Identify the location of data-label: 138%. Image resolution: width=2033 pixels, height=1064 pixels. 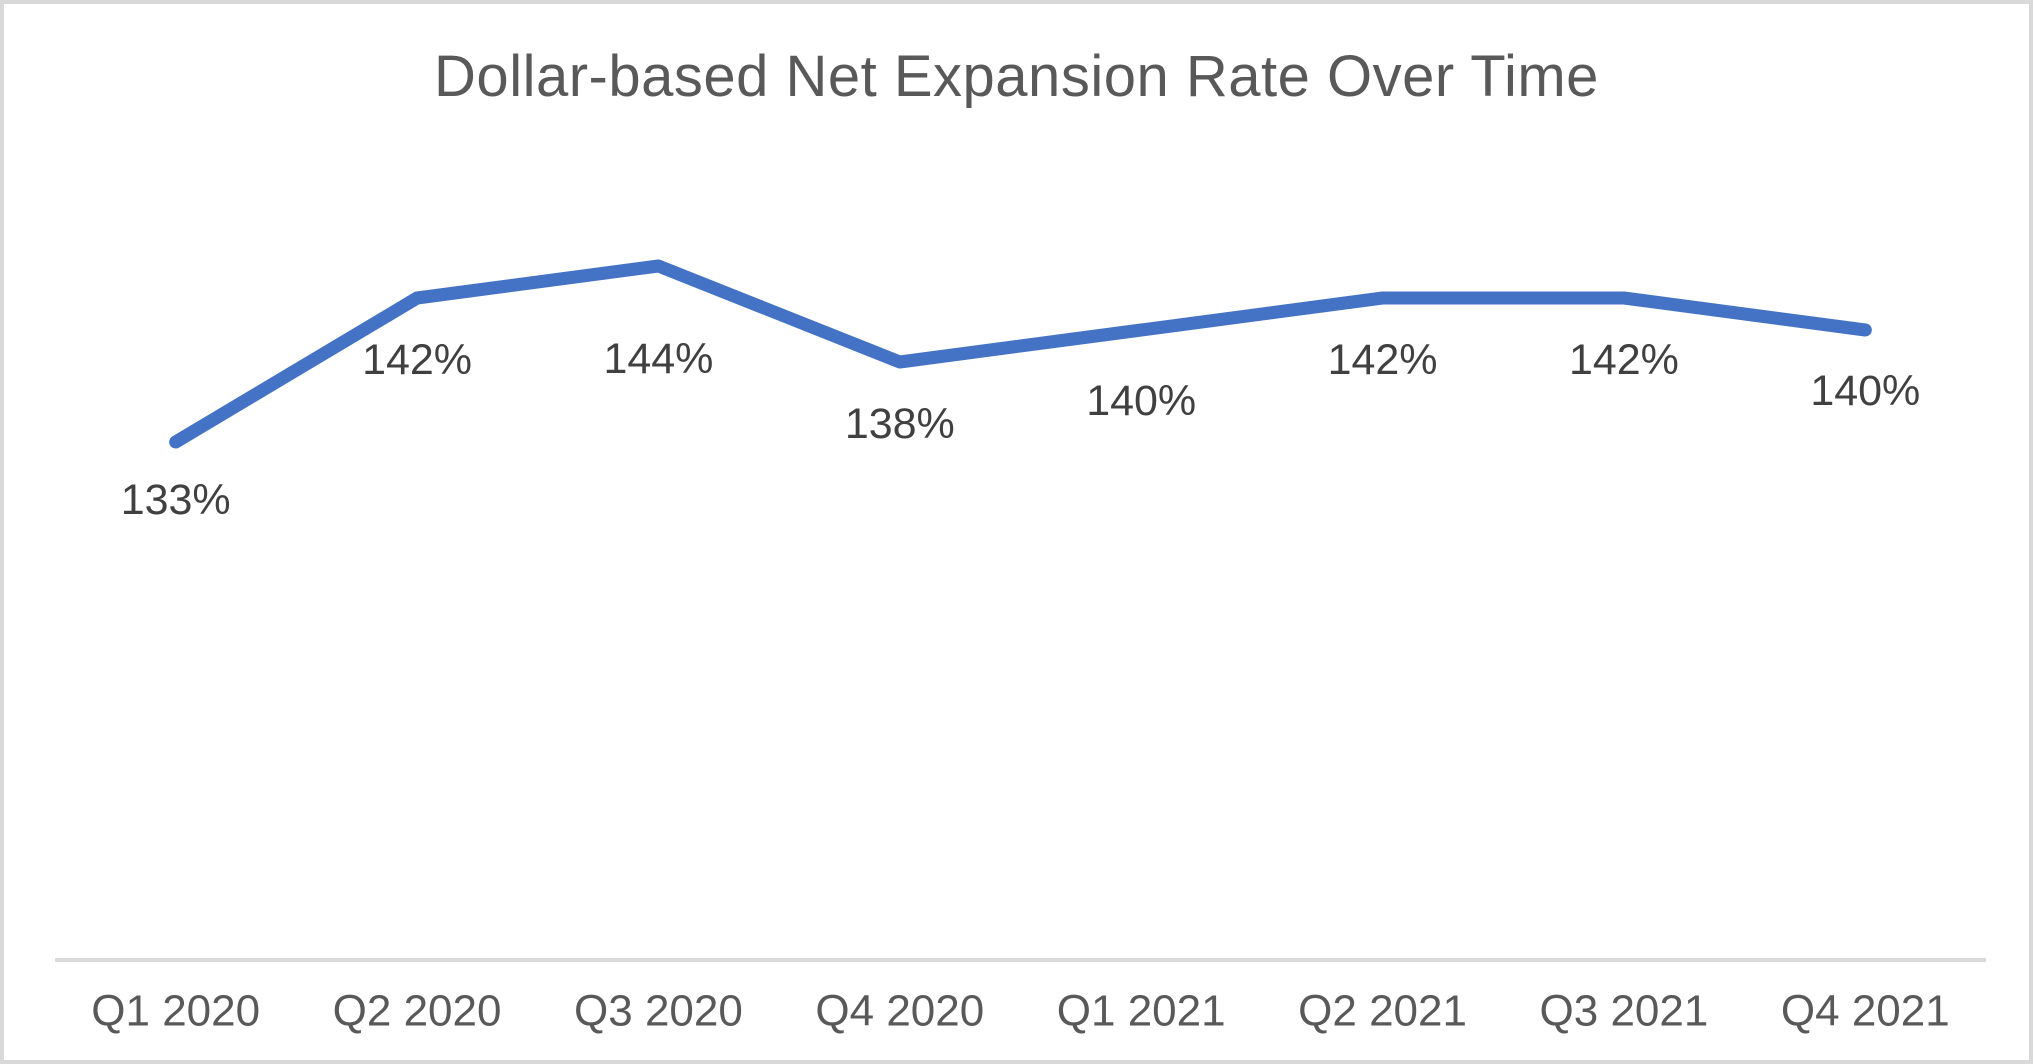
(900, 424).